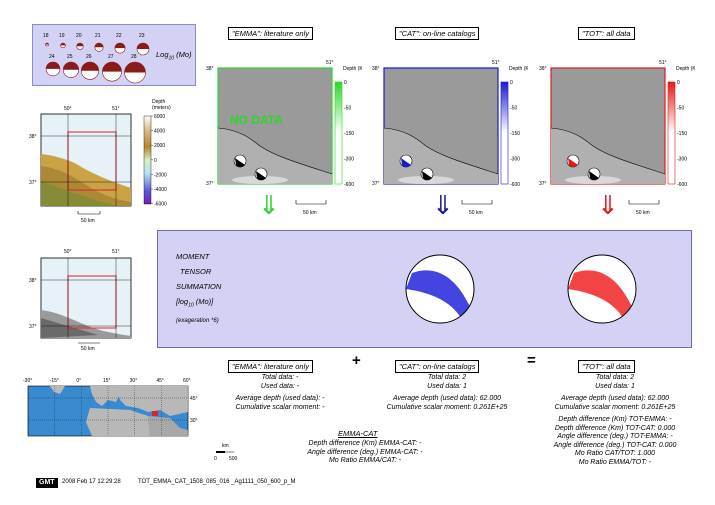 The width and height of the screenshot is (715, 505). I want to click on stat-line: Mo Ratio EMMA/CAT: -, so click(365, 460).